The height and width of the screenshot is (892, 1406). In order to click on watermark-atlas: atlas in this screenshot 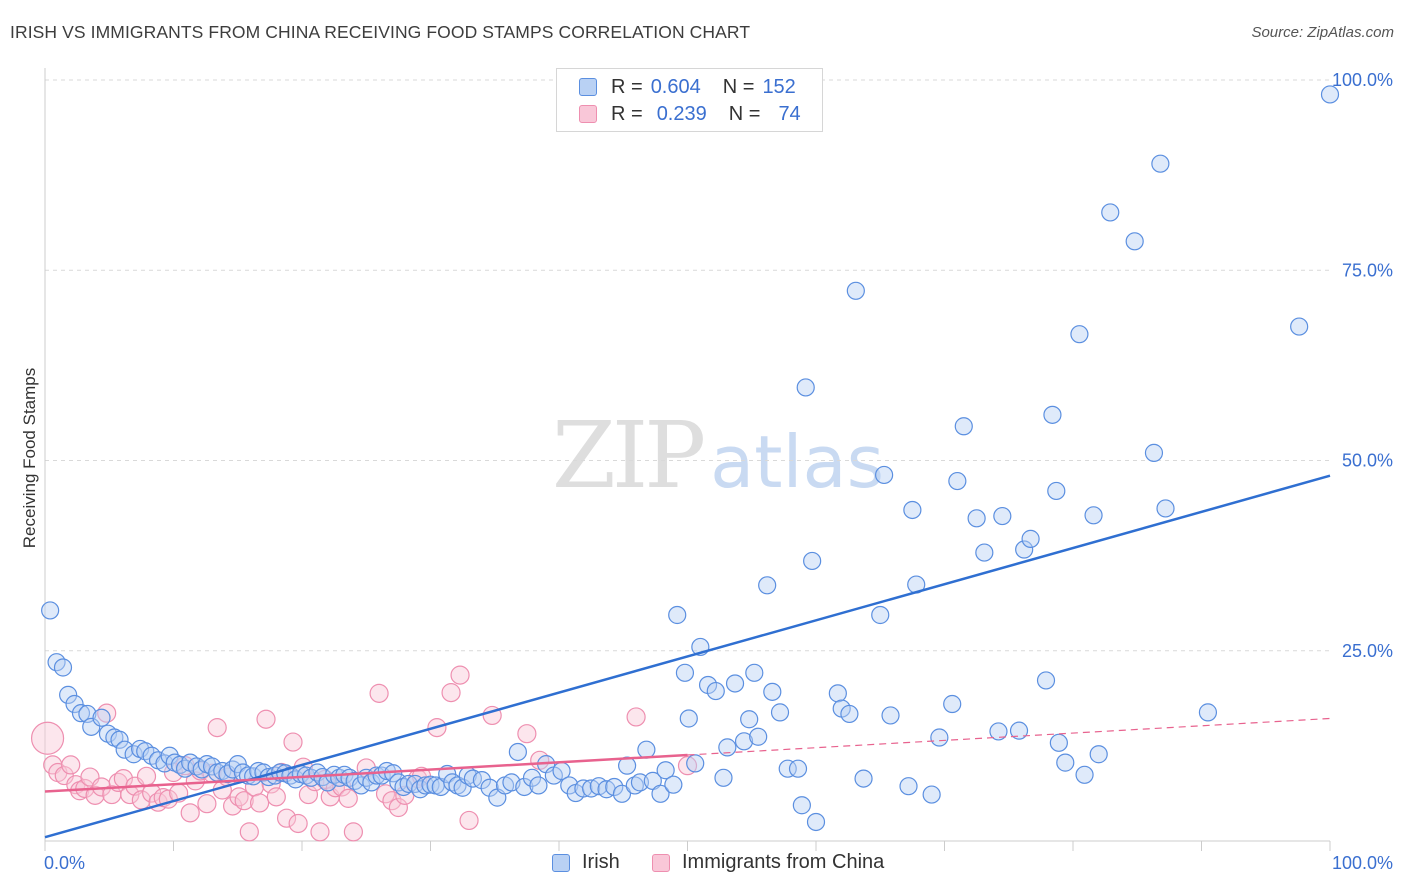, I will do `click(797, 462)`.